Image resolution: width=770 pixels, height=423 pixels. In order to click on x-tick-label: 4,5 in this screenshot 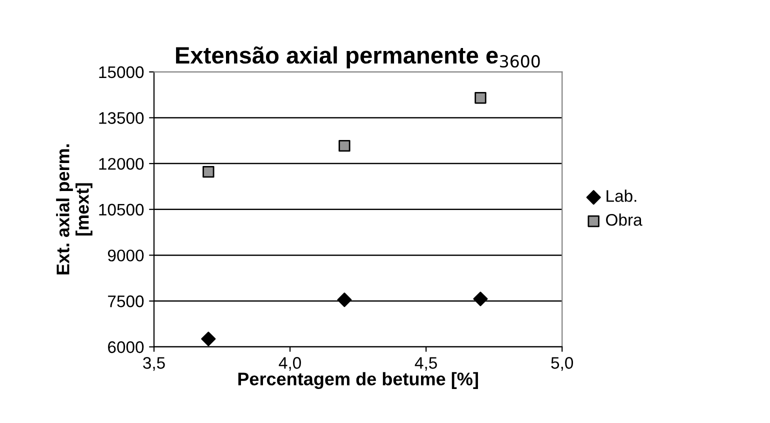, I will do `click(425, 364)`.